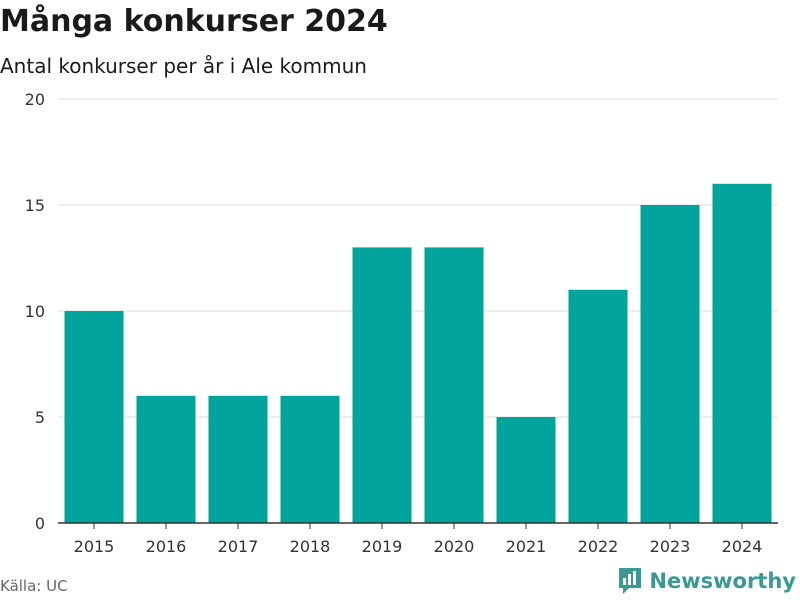 Image resolution: width=800 pixels, height=600 pixels. I want to click on brand-logo: Newsworthy, so click(706, 581).